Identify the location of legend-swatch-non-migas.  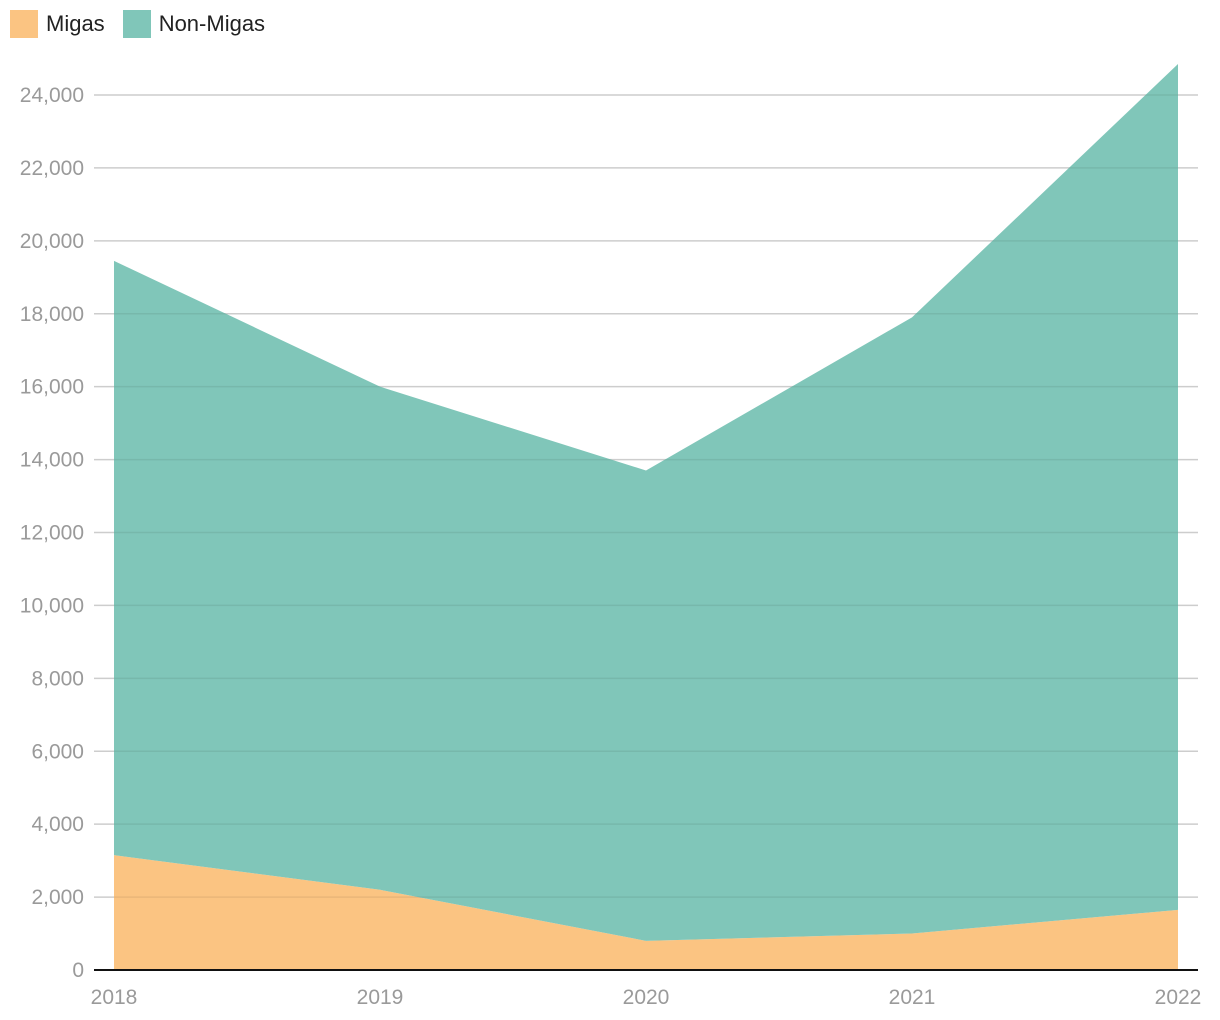
(136, 24).